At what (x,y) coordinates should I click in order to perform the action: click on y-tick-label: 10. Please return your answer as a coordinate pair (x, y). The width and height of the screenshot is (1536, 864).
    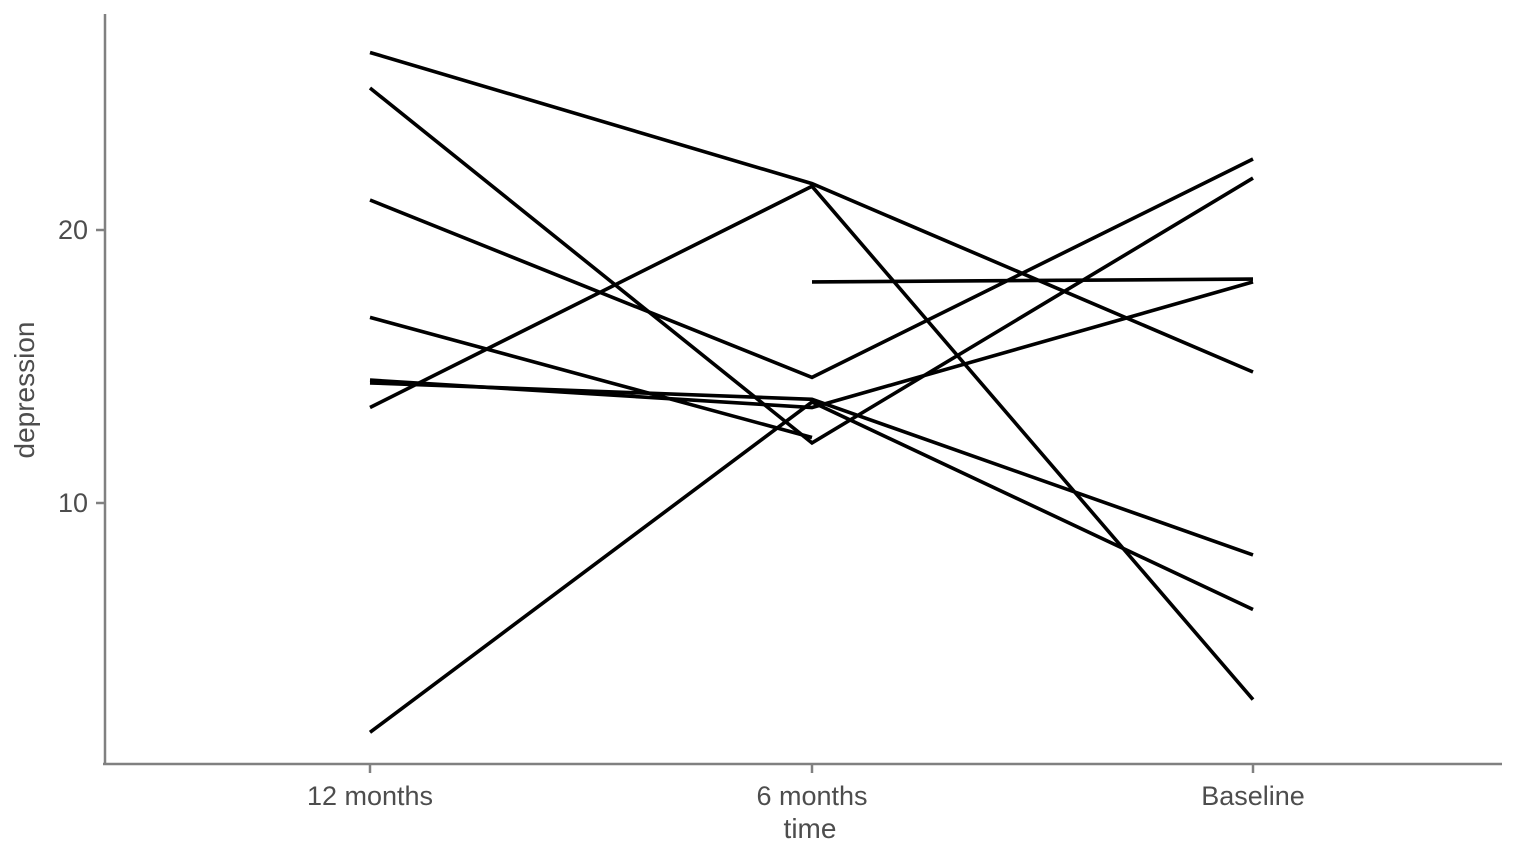
    Looking at the image, I should click on (73, 503).